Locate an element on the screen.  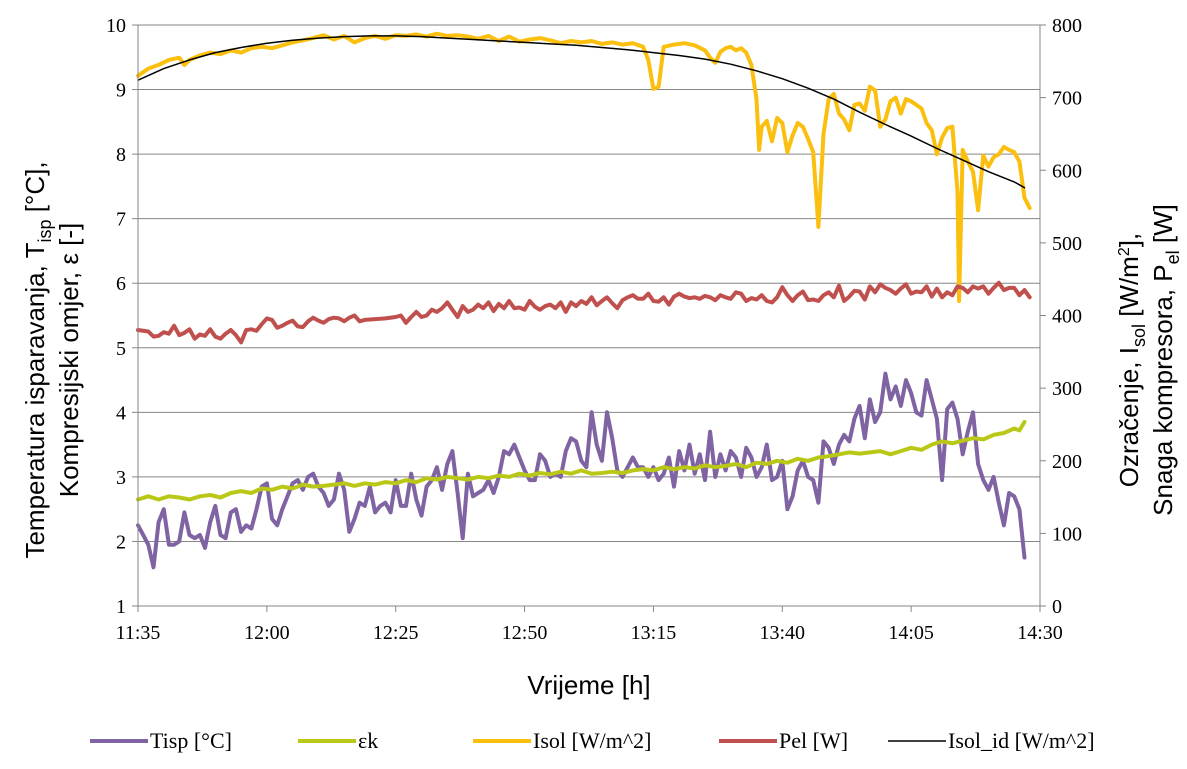
y-left-tick-label: 1 is located at coordinates (121, 607).